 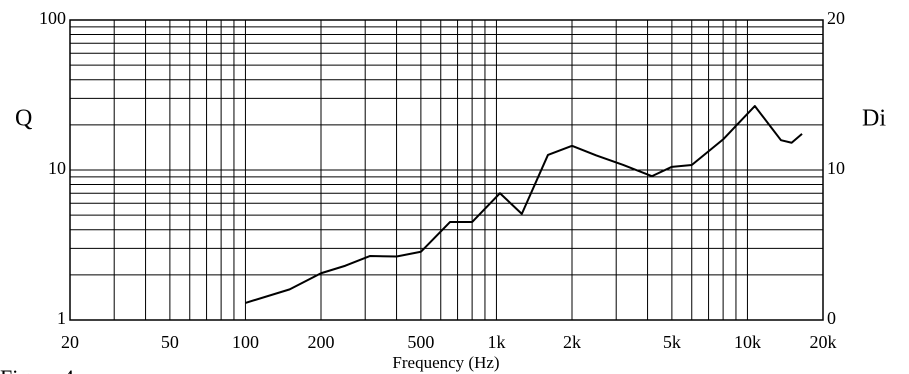 What do you see at coordinates (420, 342) in the screenshot?
I see `x-tick-label: 500` at bounding box center [420, 342].